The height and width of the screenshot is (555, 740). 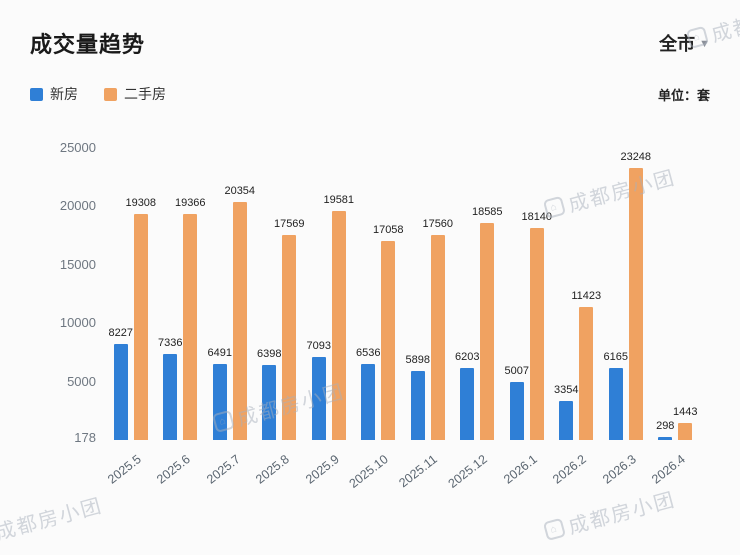 I want to click on bar-slot-resale: 17569, so click(x=289, y=294).